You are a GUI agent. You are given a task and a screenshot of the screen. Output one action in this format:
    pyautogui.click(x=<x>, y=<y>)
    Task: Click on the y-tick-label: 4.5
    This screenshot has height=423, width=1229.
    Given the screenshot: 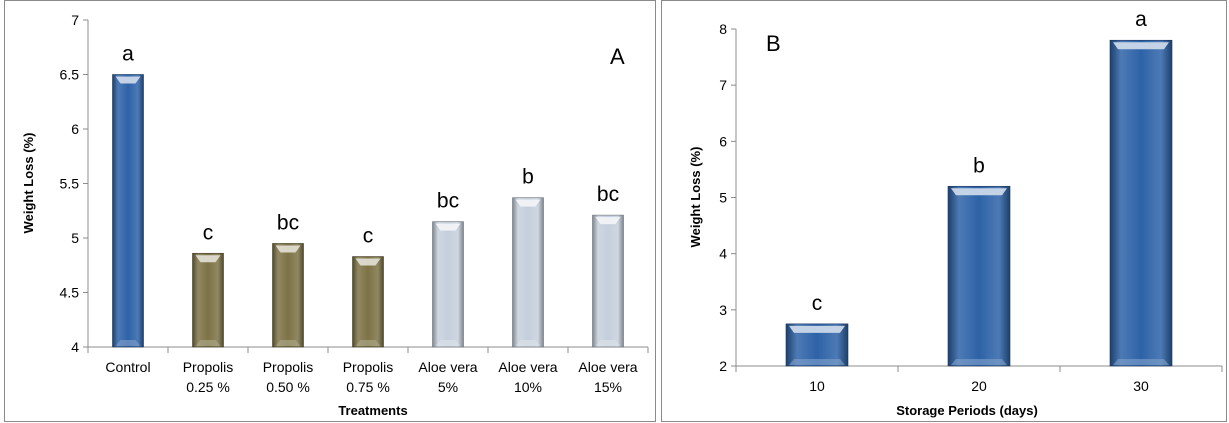 What is the action you would take?
    pyautogui.click(x=70, y=293)
    